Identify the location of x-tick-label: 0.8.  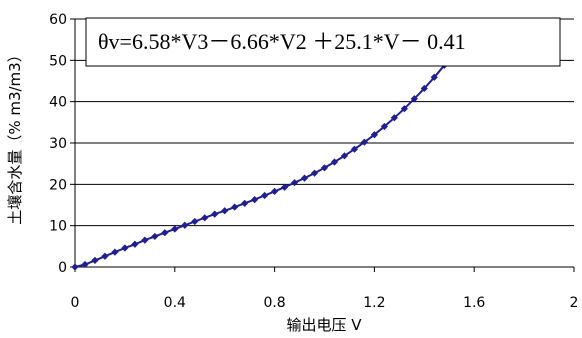
(274, 303).